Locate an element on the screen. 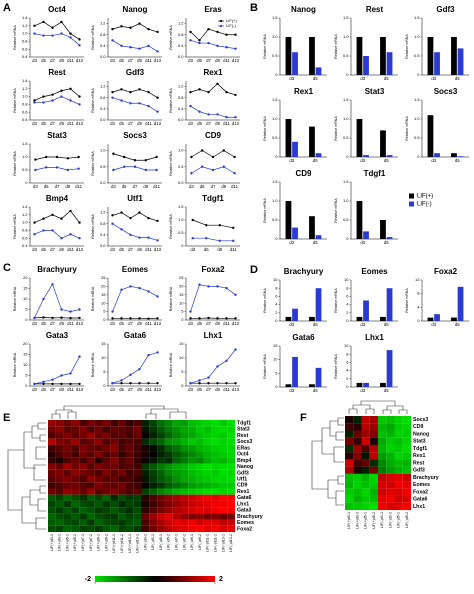  chart-title: Brachyury is located at coordinates (57, 269).